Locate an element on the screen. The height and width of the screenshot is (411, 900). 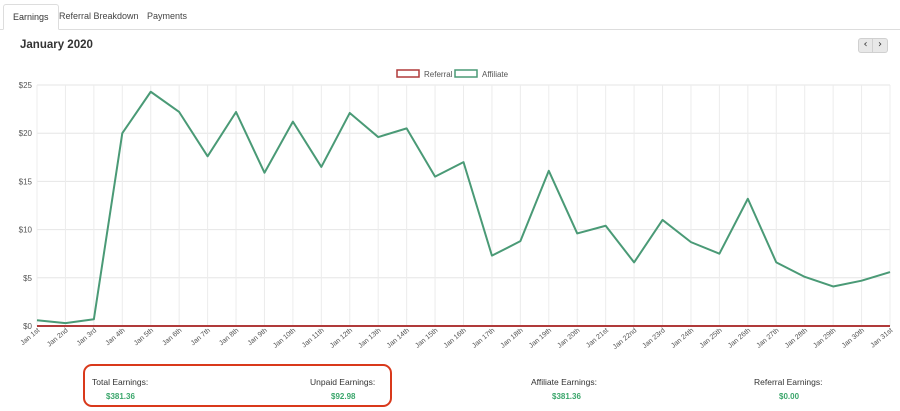
x-tick-label: Jan 20th is located at coordinates (568, 338).